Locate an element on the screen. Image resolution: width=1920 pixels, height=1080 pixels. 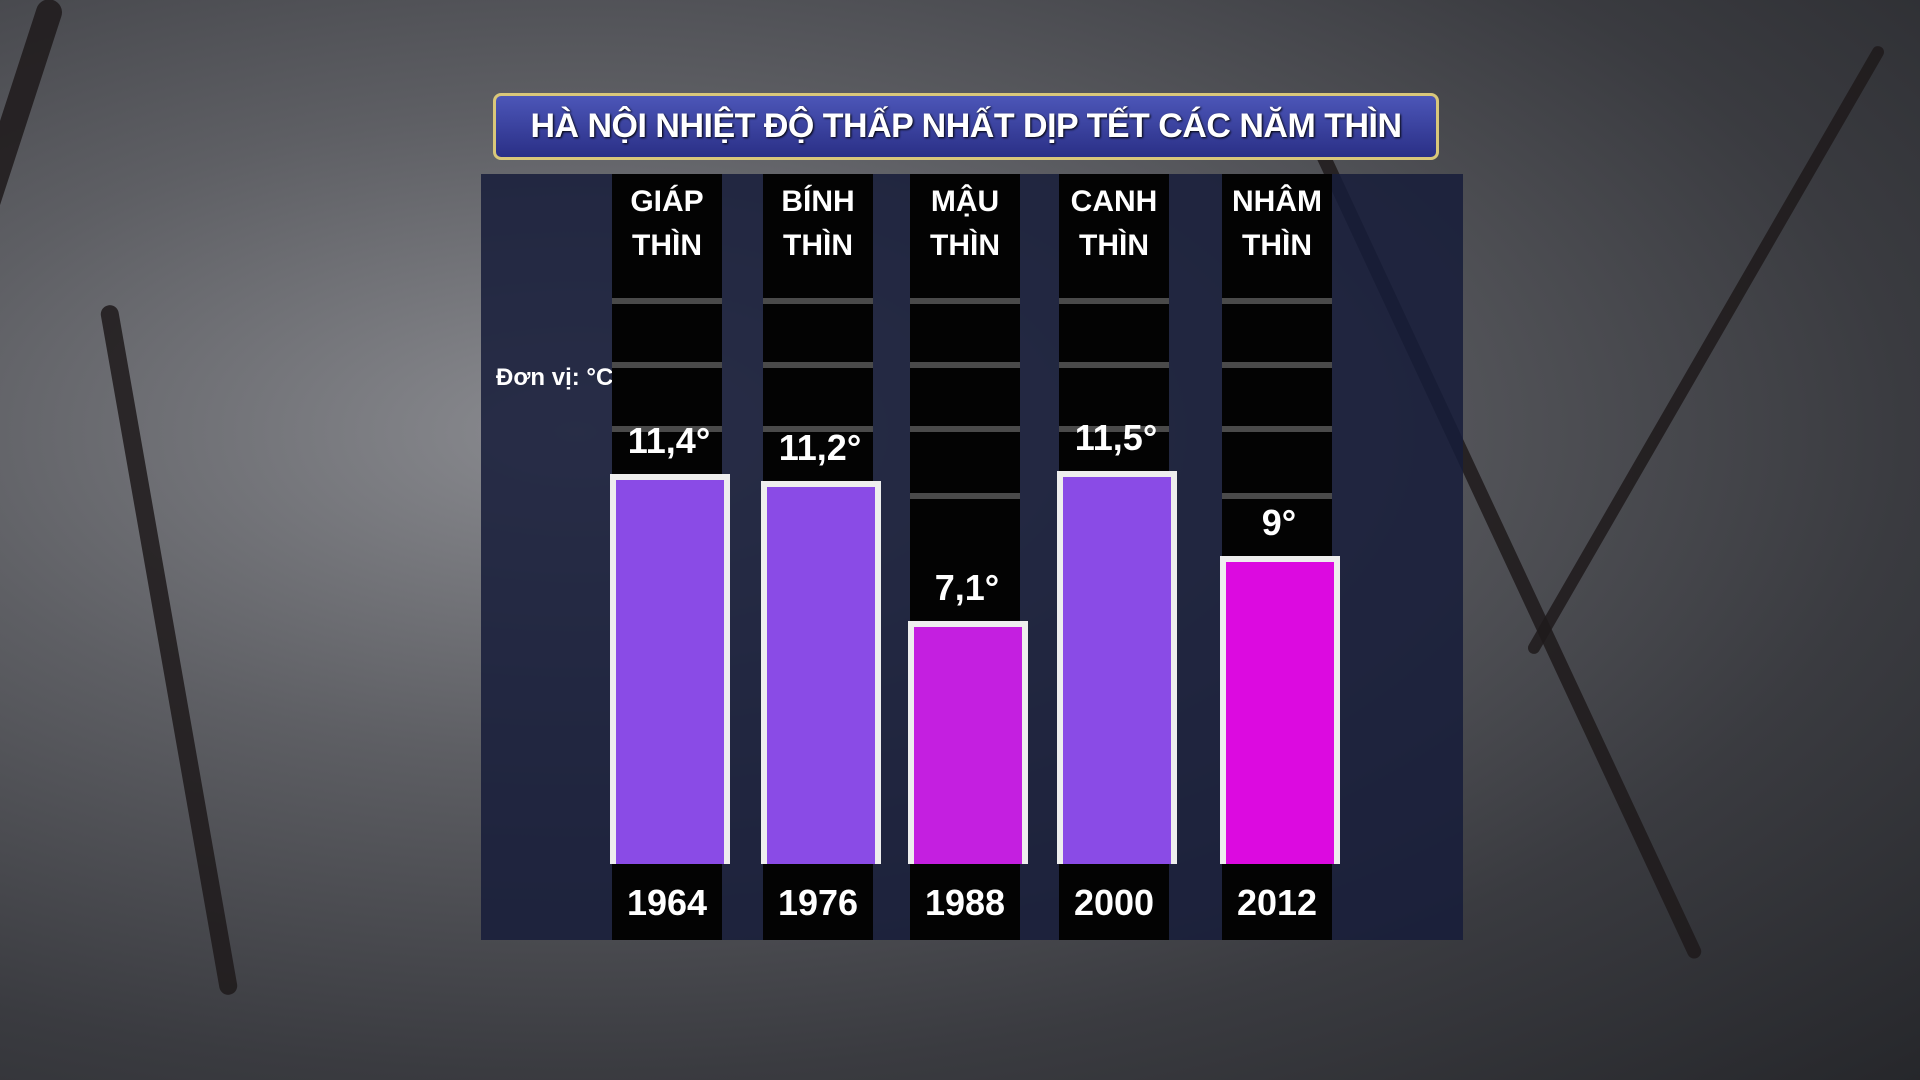
unit-label: Đơn vị: °C is located at coordinates (555, 377).